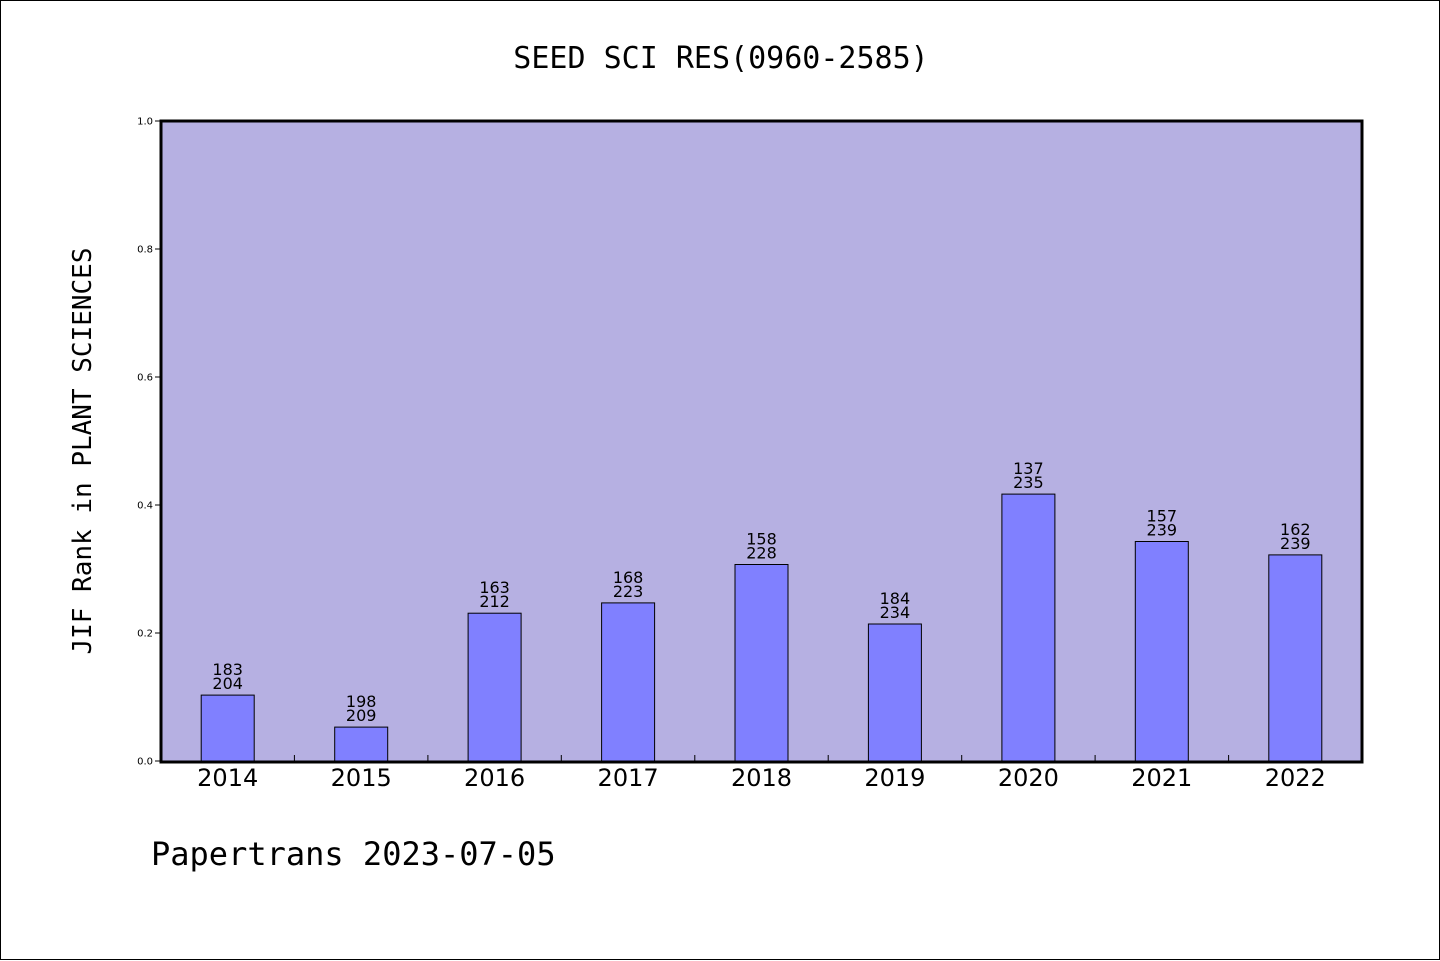  What do you see at coordinates (145, 634) in the screenshot?
I see `y-tick-label: 0.2` at bounding box center [145, 634].